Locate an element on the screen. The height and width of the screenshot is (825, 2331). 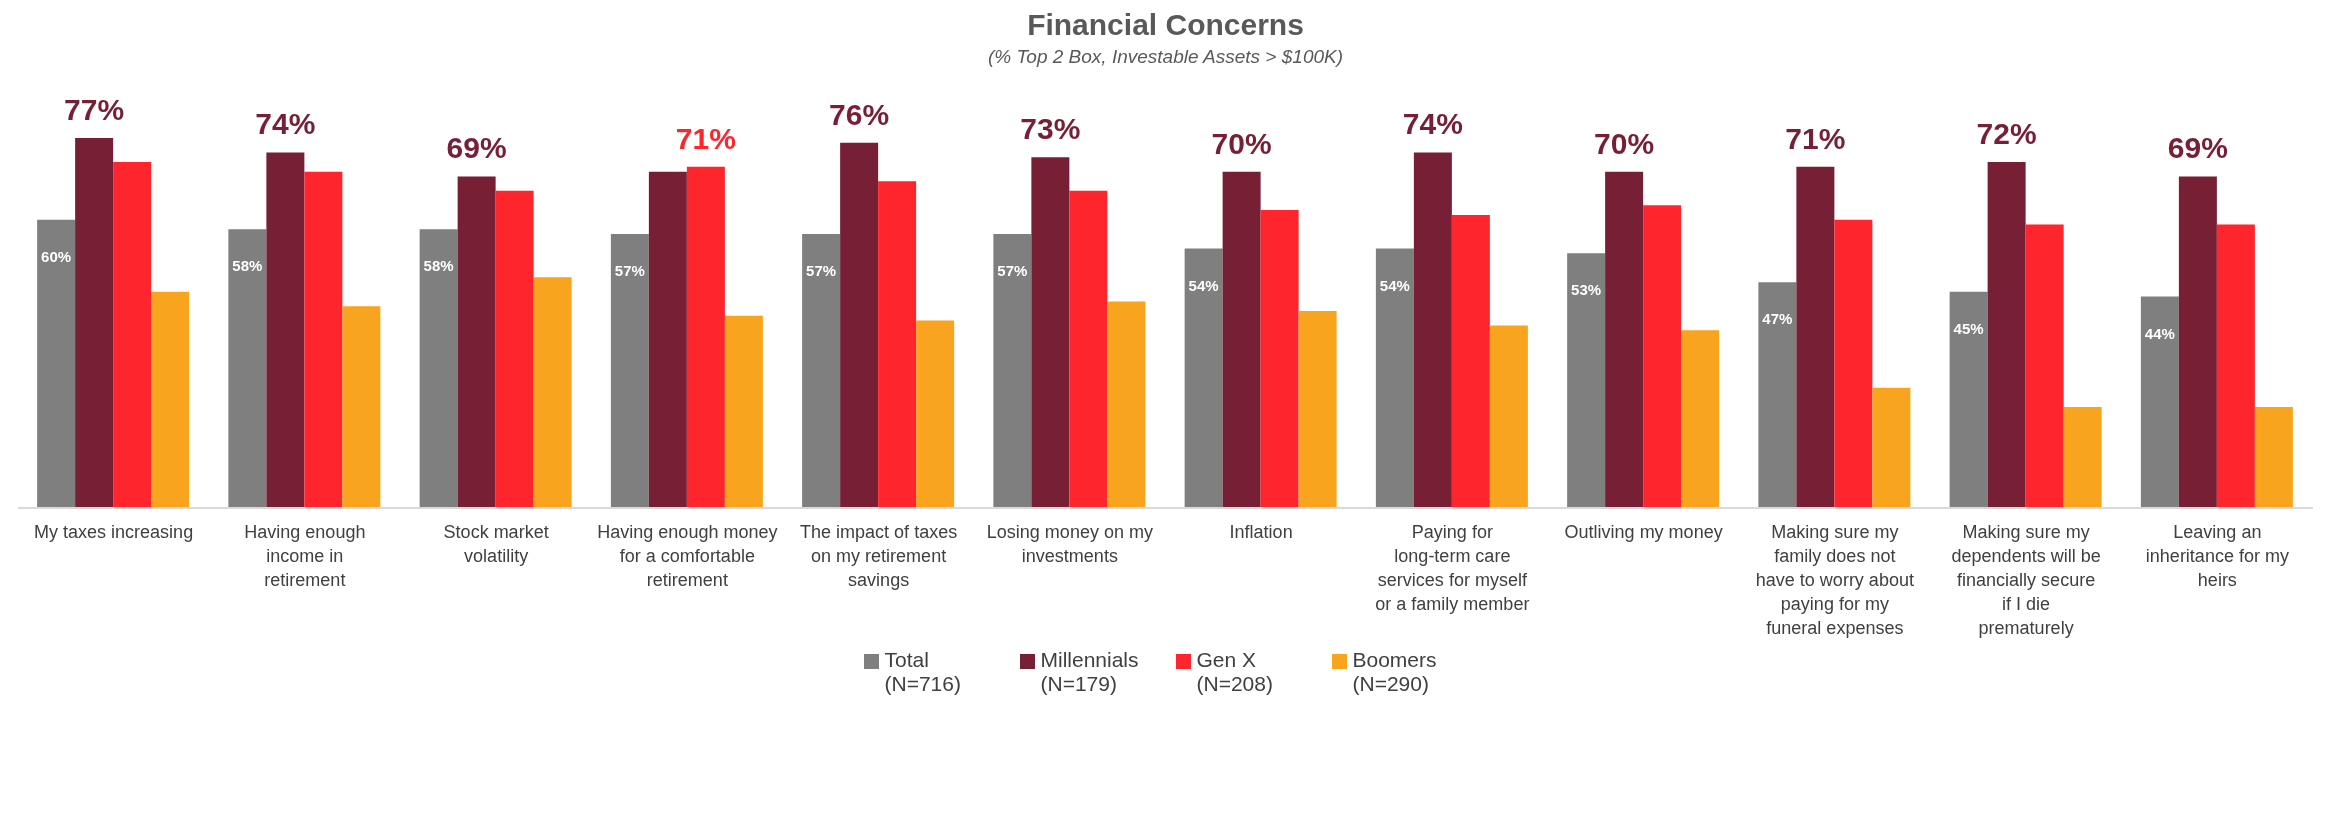
data-label: 45% is located at coordinates (1968, 328).